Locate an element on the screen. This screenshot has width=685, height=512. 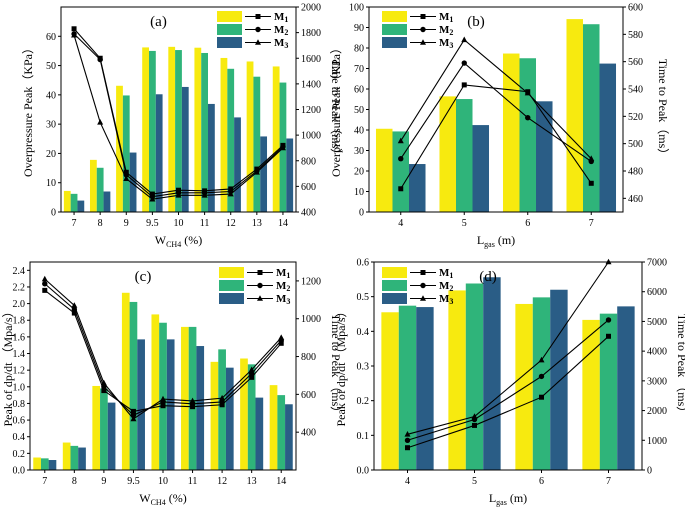
y2-tick-label: 0 is located at coordinates (649, 471).